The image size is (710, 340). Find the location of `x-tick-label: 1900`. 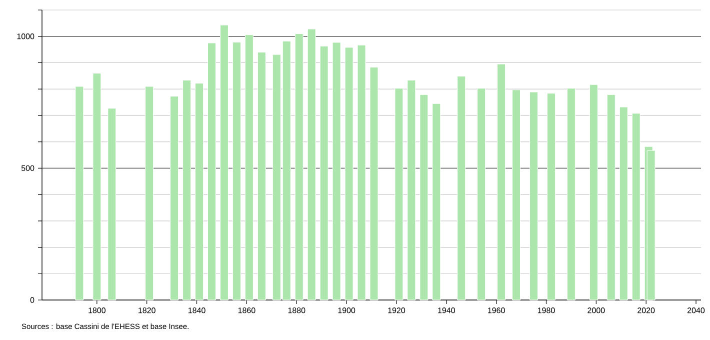

x-tick-label: 1900 is located at coordinates (347, 311).